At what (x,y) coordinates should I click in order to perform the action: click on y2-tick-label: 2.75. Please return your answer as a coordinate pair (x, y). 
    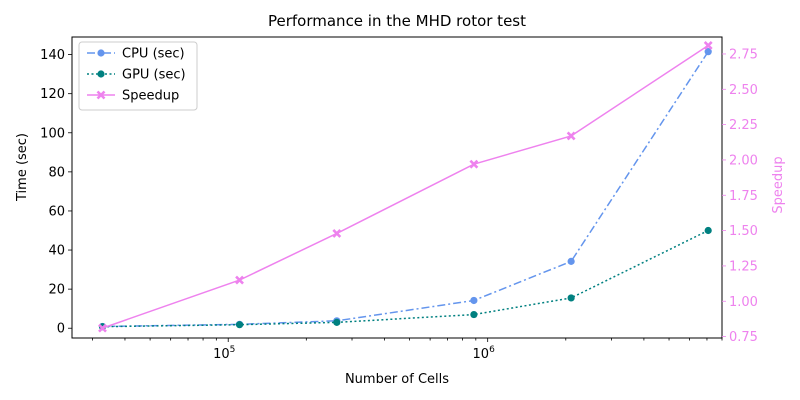
    Looking at the image, I should click on (743, 54).